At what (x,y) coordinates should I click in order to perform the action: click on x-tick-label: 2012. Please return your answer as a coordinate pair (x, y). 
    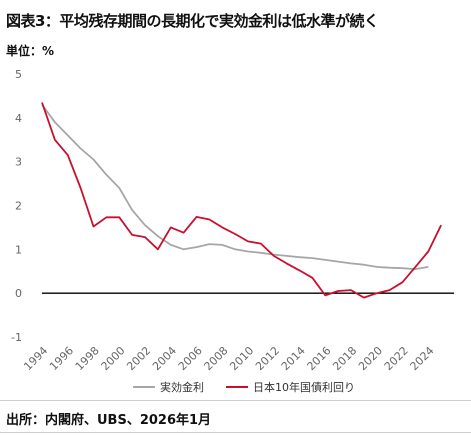
    Looking at the image, I should click on (267, 358).